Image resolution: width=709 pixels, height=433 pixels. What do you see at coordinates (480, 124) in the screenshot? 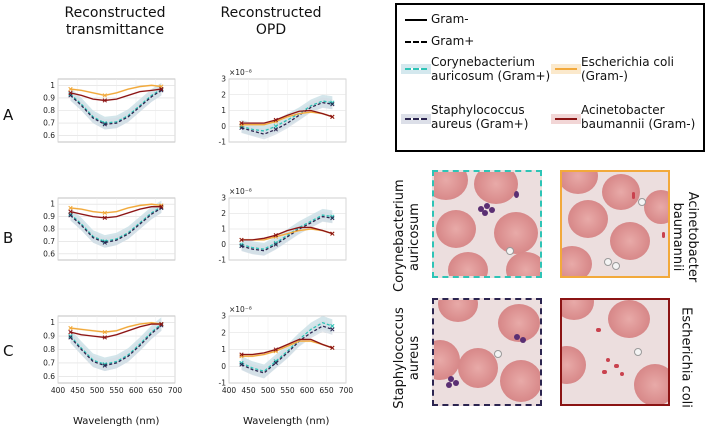
I see `legend-staph-line2: aureus (Gram+)` at bounding box center [480, 124].